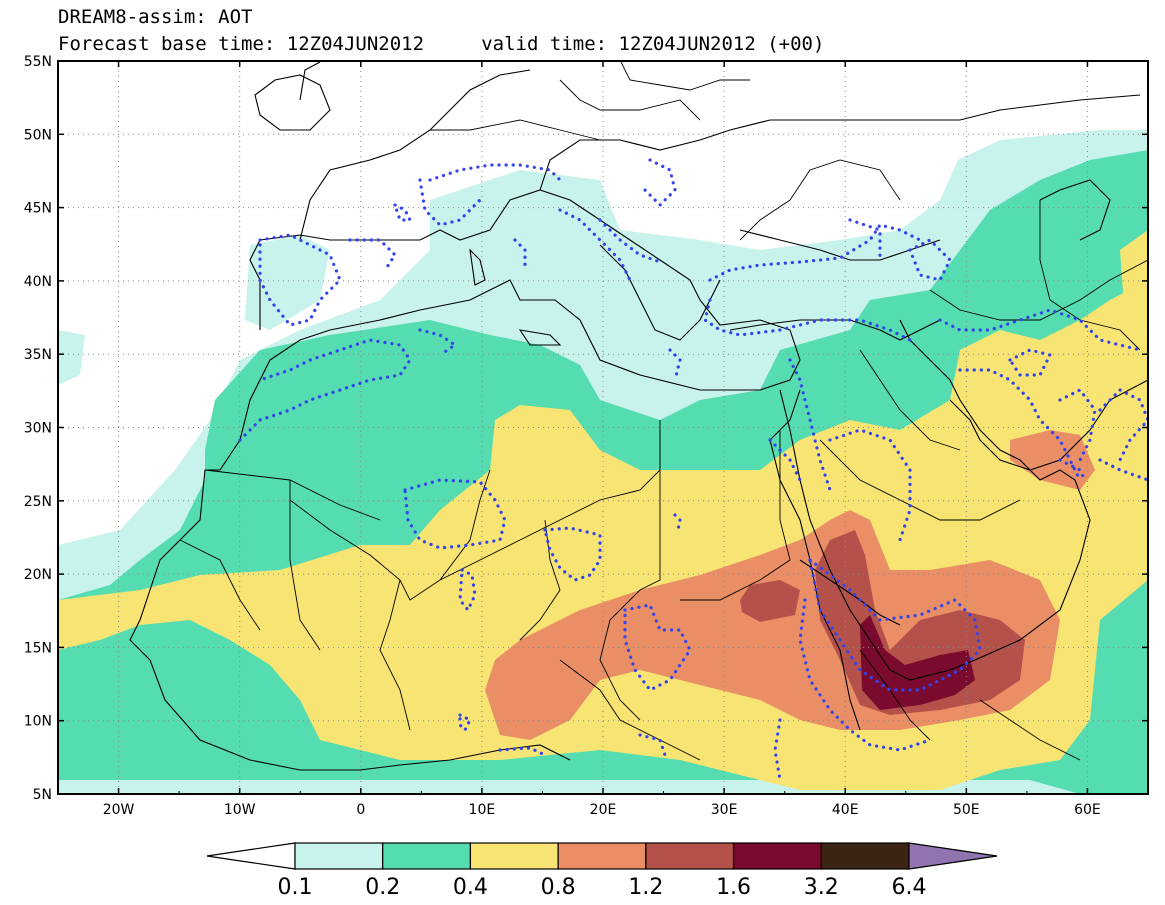 The width and height of the screenshot is (1165, 905). Describe the element at coordinates (38, 429) in the screenshot. I see `lat-tick-label: 30N` at that location.